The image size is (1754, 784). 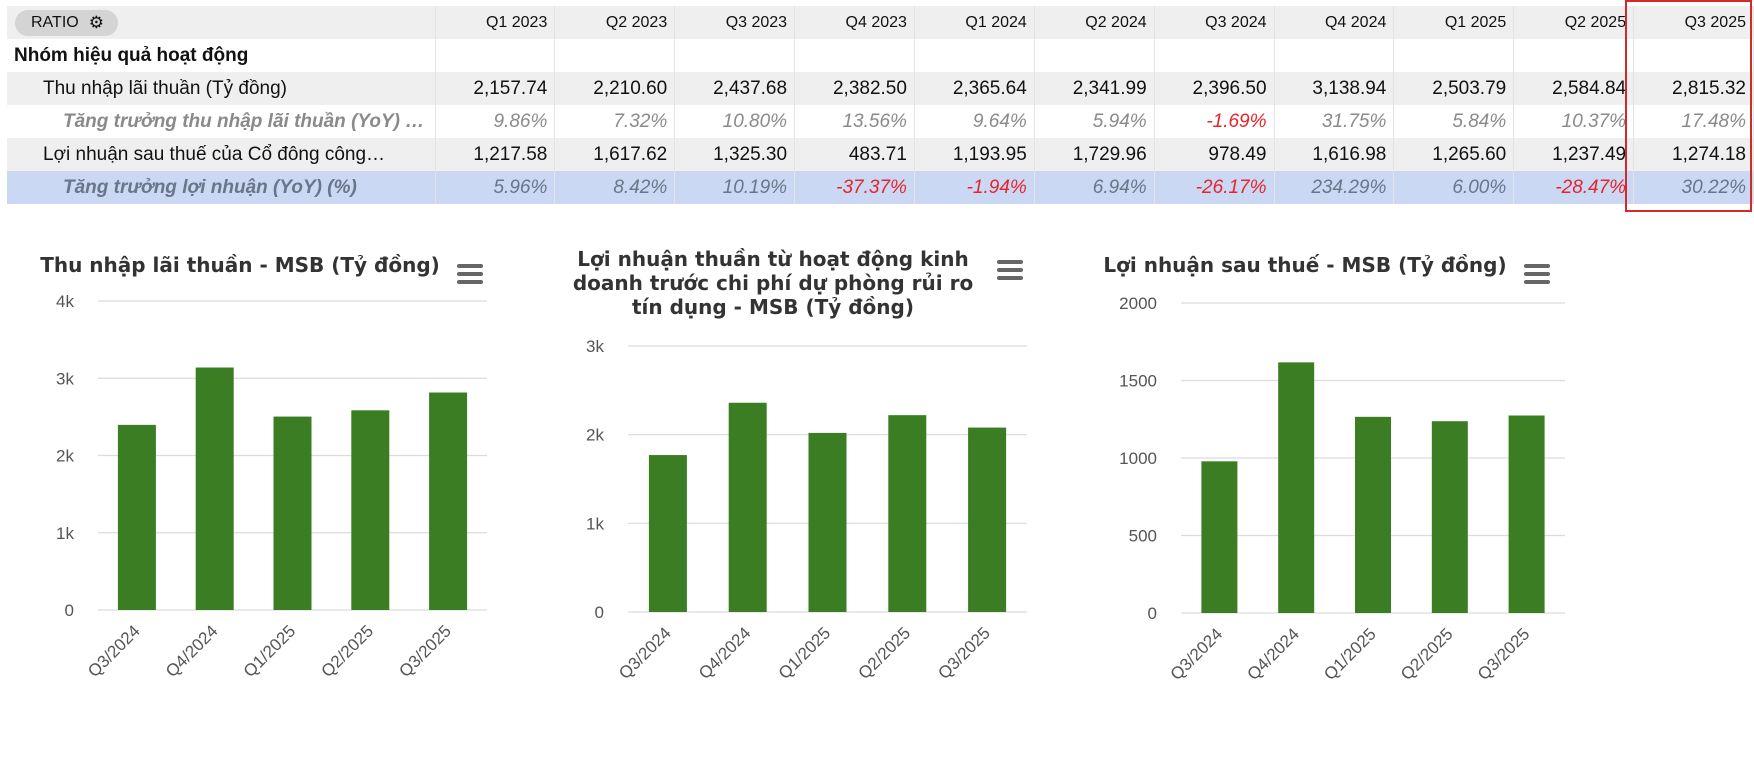 What do you see at coordinates (974, 88) in the screenshot?
I see `table-cell: 2,365.64` at bounding box center [974, 88].